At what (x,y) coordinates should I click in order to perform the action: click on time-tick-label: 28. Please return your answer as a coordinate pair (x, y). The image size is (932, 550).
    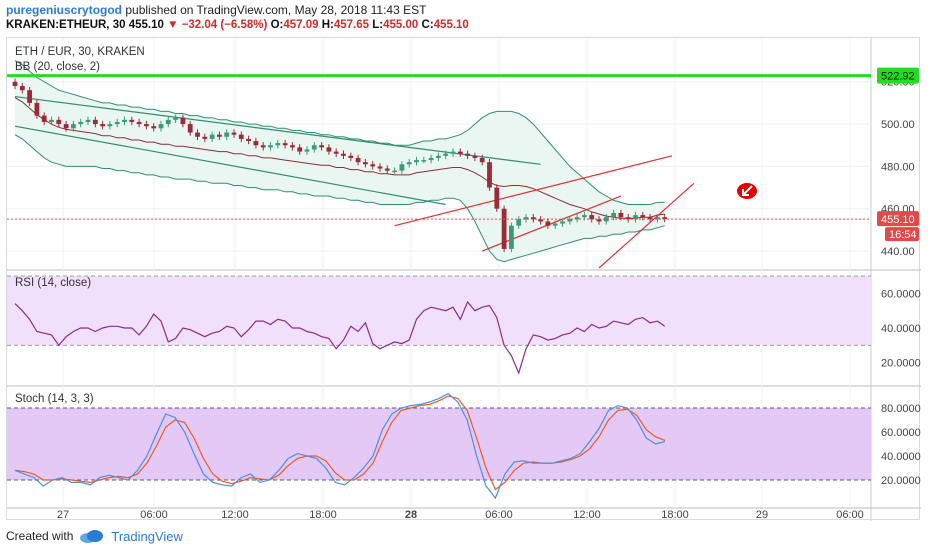
    Looking at the image, I should click on (411, 515).